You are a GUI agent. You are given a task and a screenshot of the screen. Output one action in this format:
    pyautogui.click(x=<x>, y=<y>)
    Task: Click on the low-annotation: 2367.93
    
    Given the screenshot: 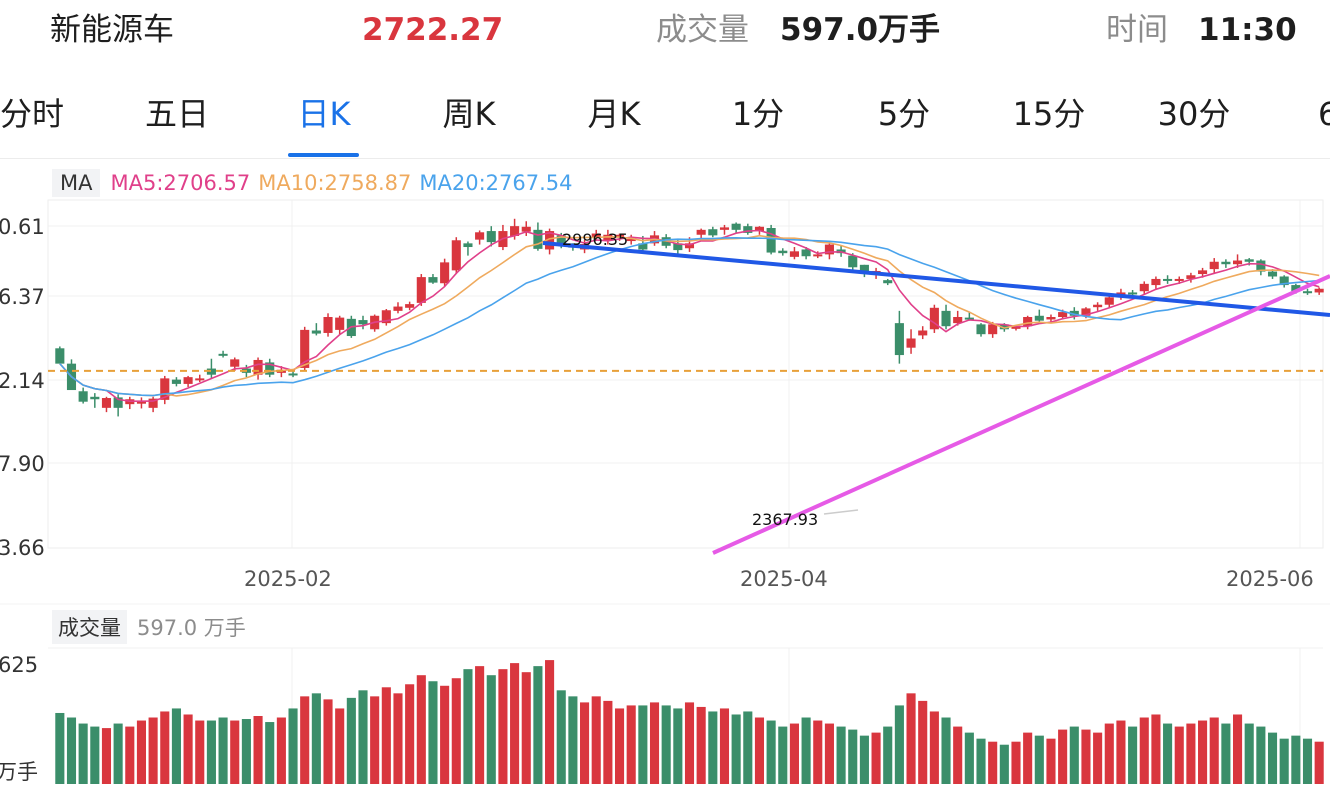 What is the action you would take?
    pyautogui.click(x=785, y=519)
    